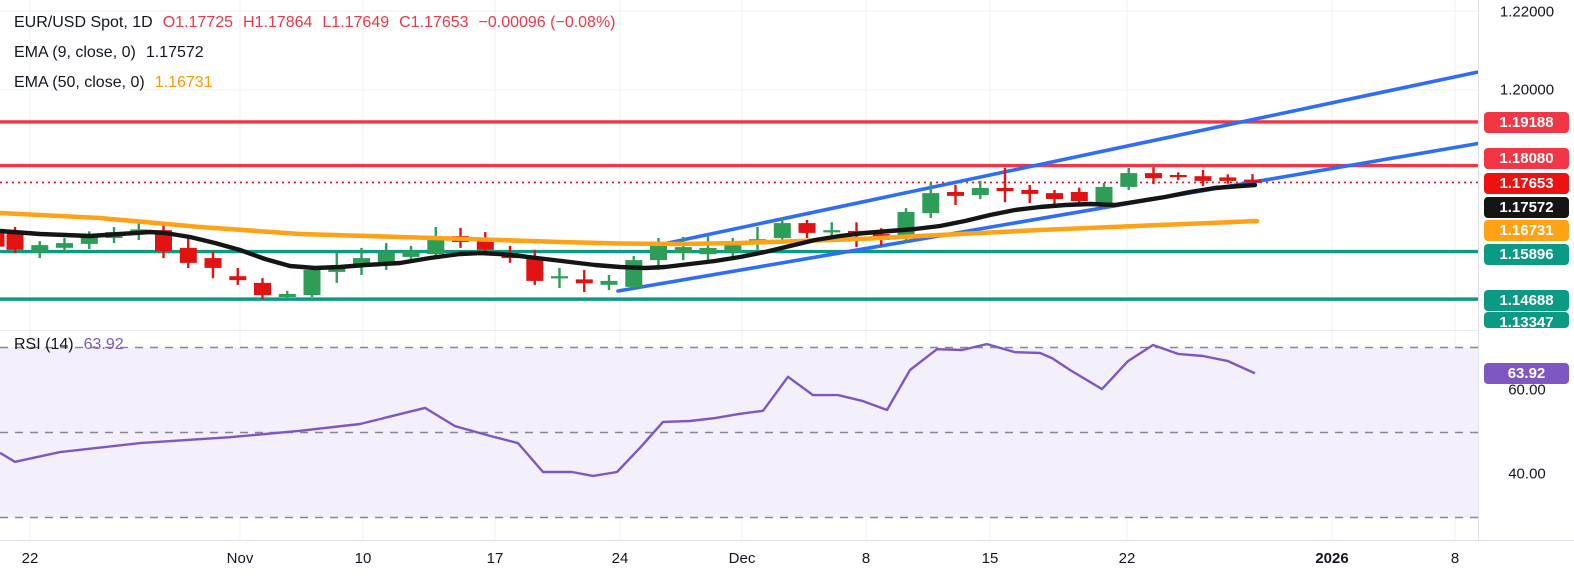  Describe the element at coordinates (278, 22) in the screenshot. I see `ohlc-high: H1.17864` at that location.